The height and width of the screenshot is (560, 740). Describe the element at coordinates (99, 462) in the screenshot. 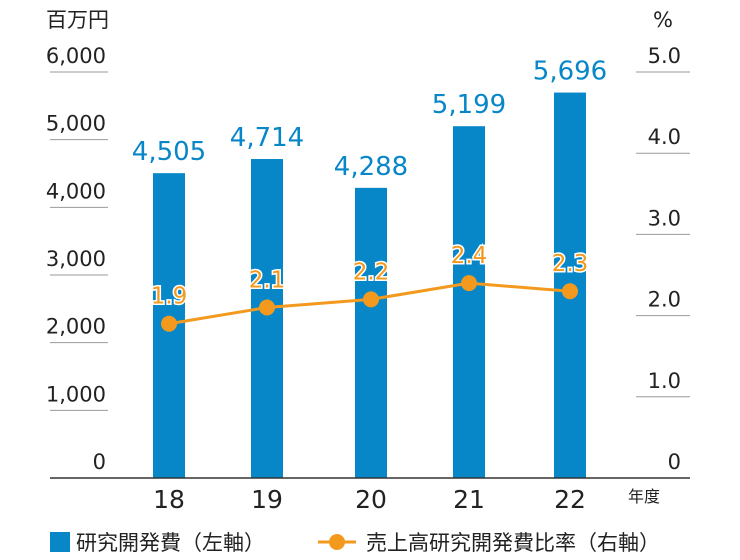

I see `left-tick-label: 0` at that location.